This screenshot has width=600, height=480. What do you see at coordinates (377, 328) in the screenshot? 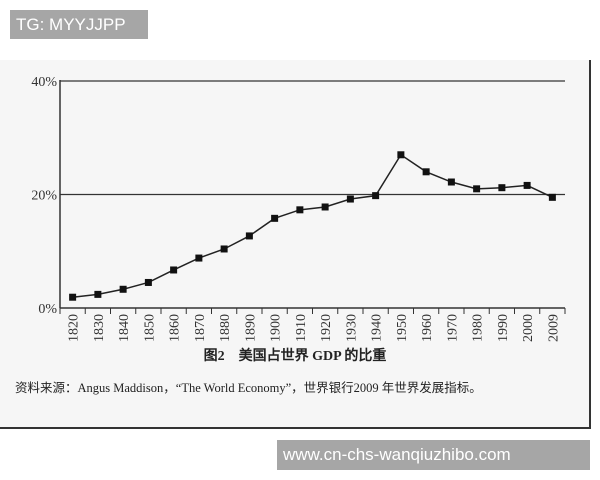
I see `x-tick-label: 1940` at bounding box center [377, 328].